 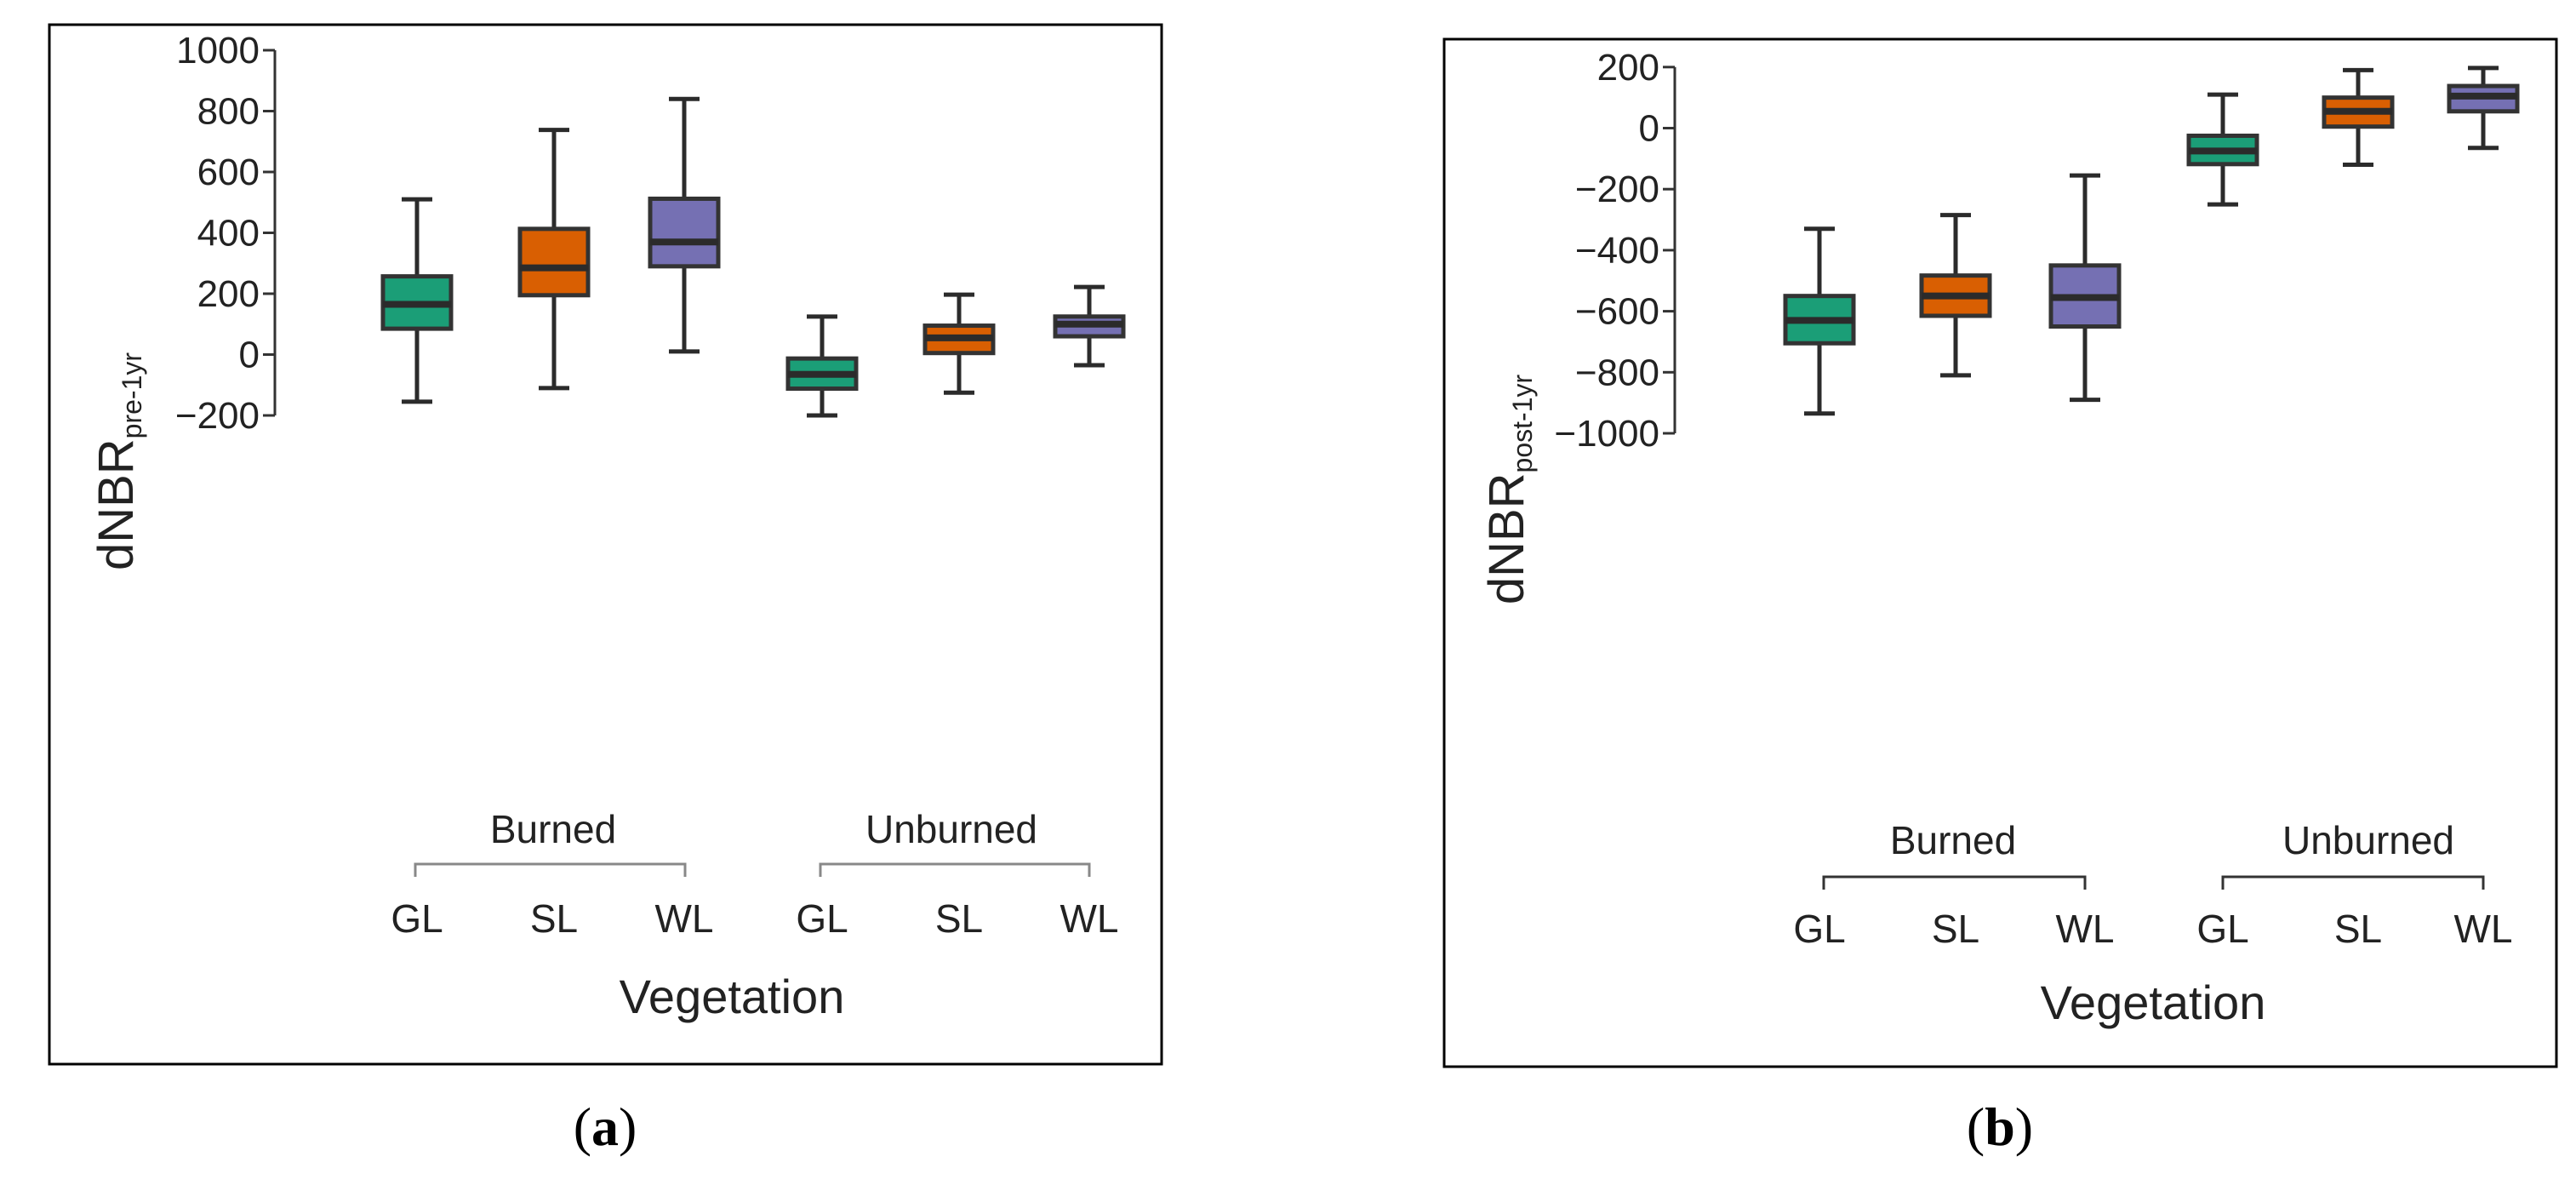 I want to click on panel-b-bracket-burned, so click(x=1954, y=882).